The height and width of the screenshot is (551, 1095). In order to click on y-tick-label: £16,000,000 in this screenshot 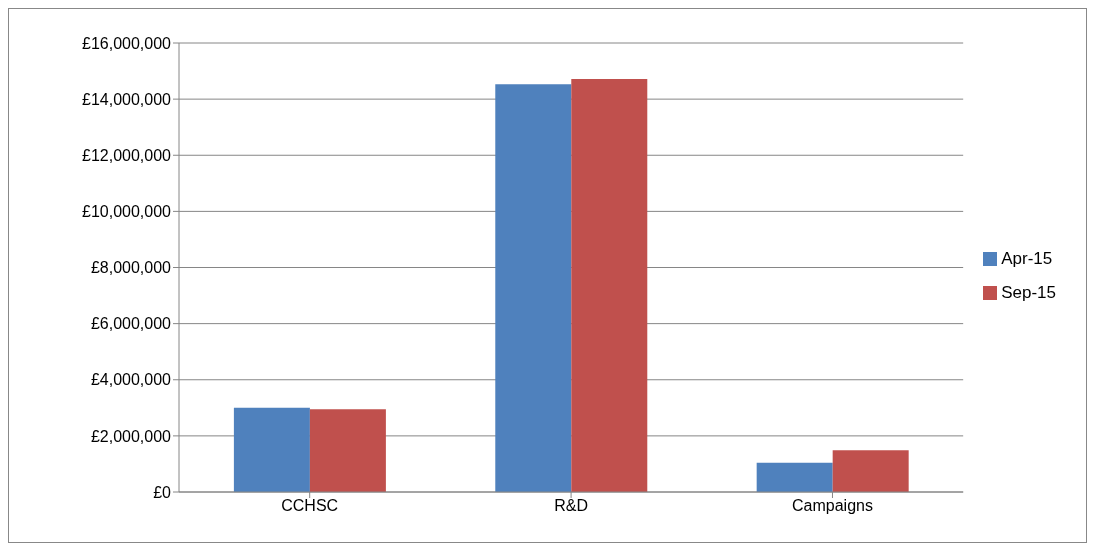, I will do `click(127, 43)`.